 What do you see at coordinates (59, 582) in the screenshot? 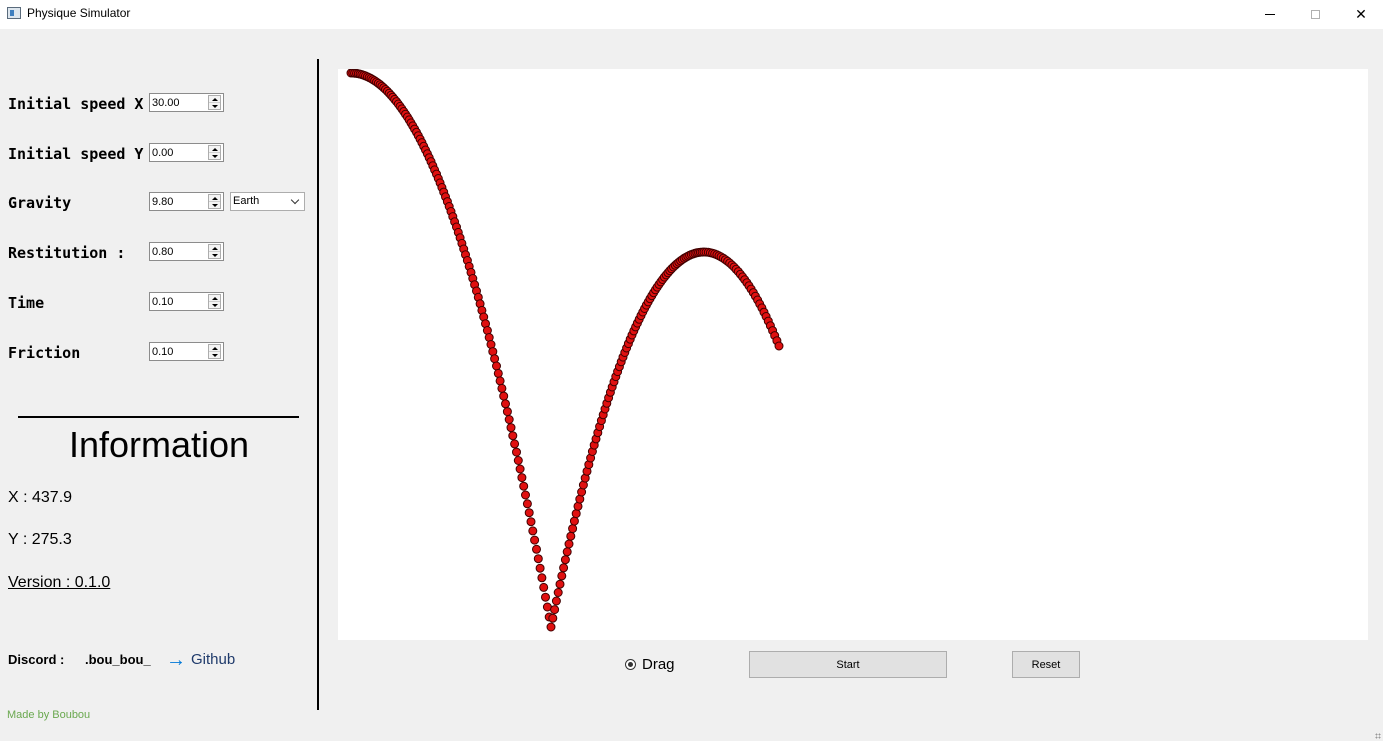
I see `version-link: Version : 0.1.0` at bounding box center [59, 582].